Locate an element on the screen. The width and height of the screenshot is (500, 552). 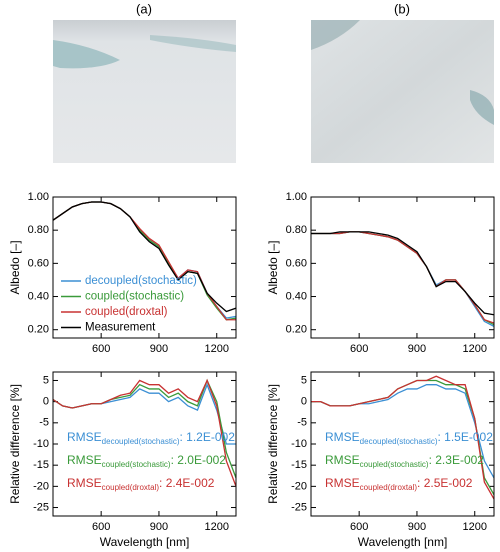
rmse-annotation: RMSEdecoupled(stochastic): 1.2E-002 is located at coordinates (151, 438).